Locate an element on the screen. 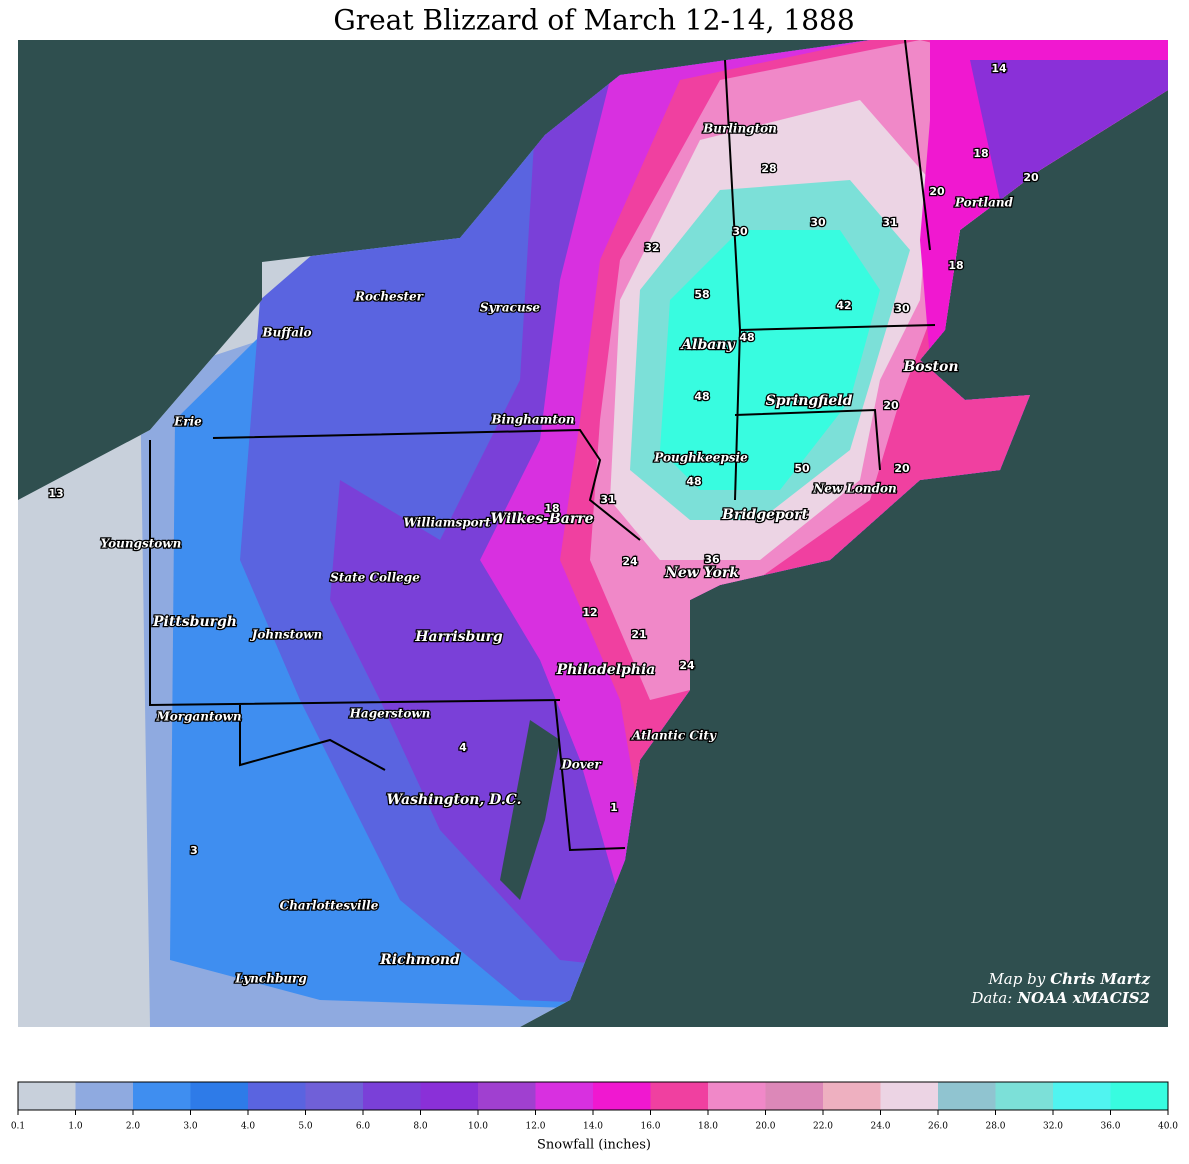  colorbar-tick-label: 18.0 is located at coordinates (708, 1127).